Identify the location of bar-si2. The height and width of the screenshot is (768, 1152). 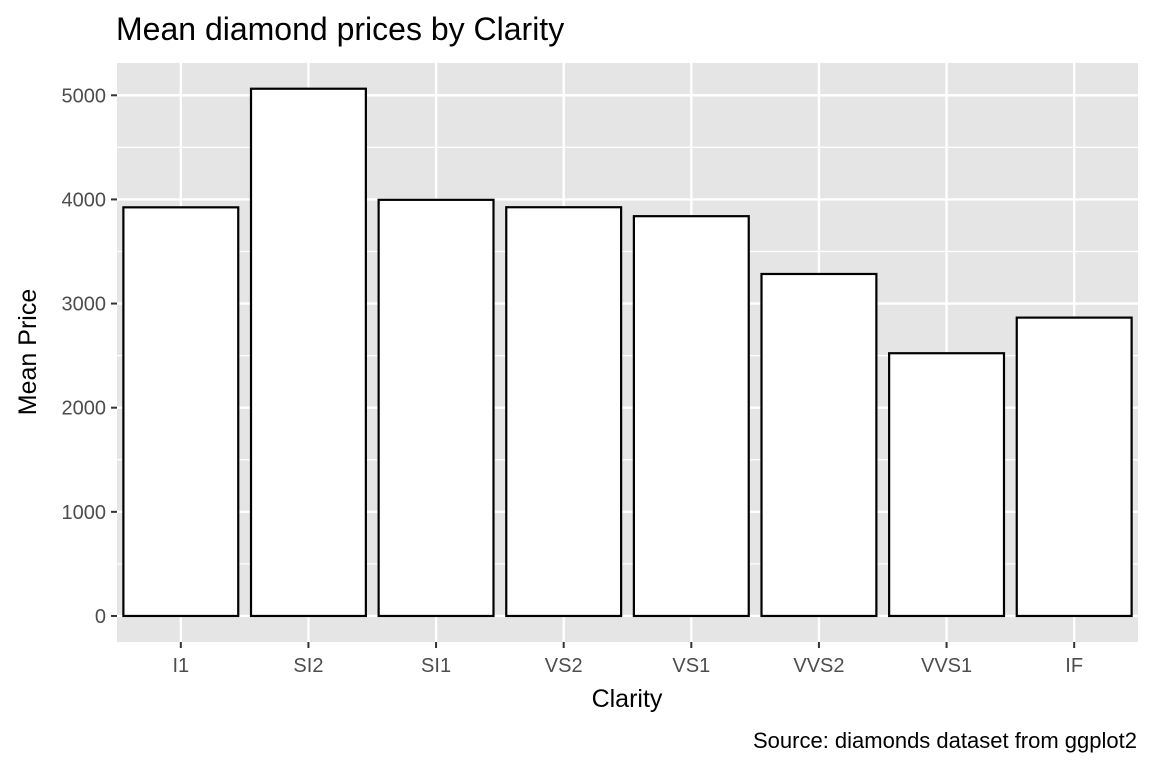
(308, 352).